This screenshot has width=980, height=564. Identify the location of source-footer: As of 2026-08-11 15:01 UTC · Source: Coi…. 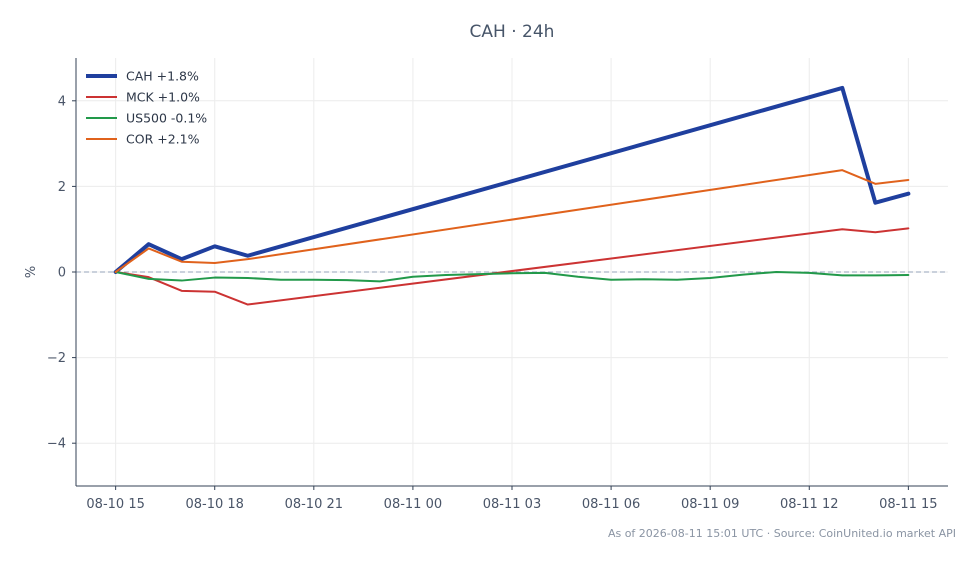
(782, 533).